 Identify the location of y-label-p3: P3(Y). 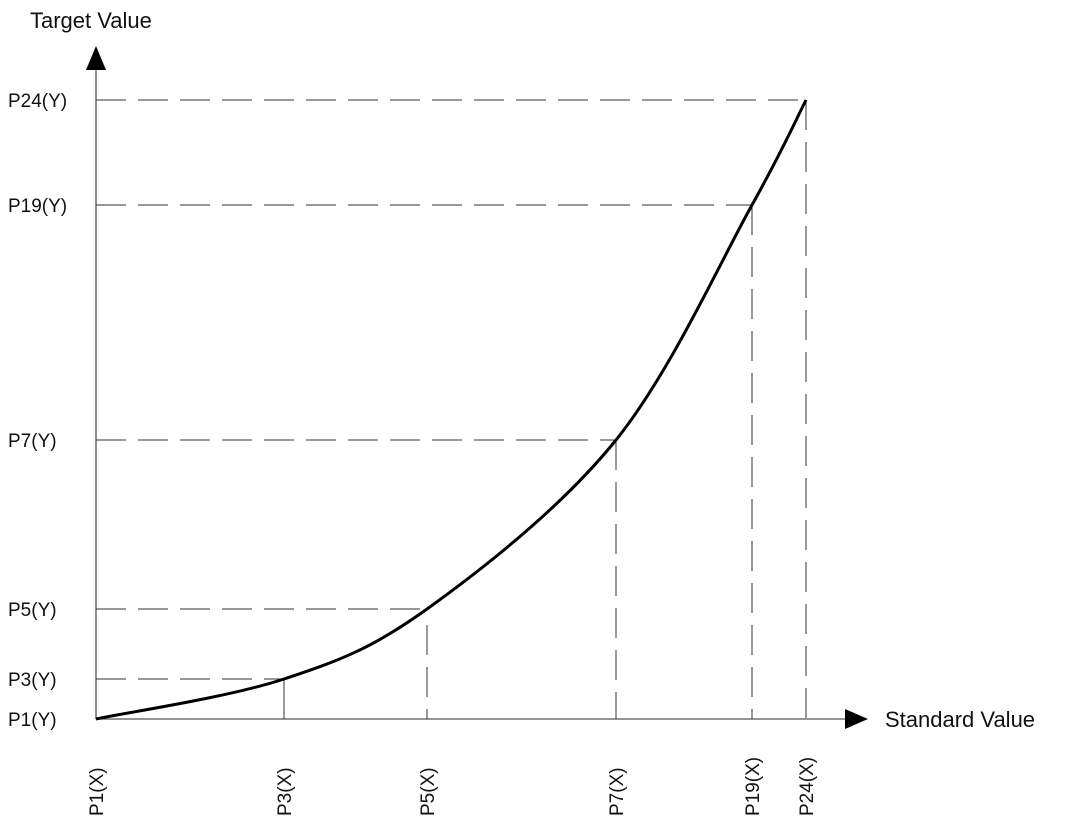
(32, 680).